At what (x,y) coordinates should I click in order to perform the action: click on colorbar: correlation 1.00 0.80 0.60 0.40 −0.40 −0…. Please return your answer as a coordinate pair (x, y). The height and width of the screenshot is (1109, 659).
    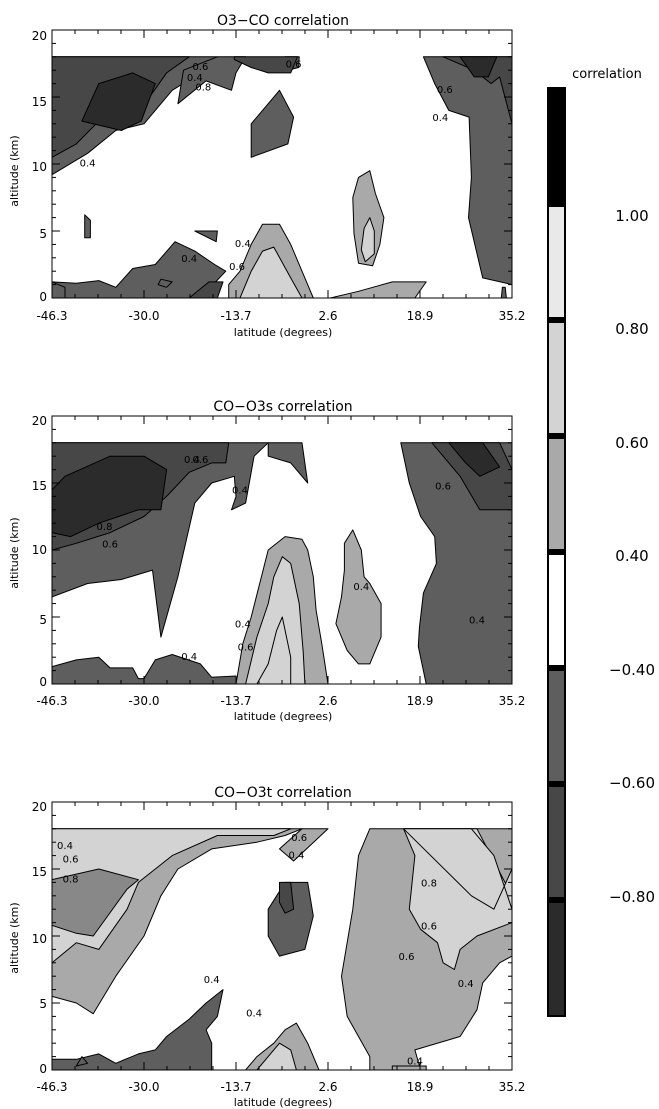
    Looking at the image, I should click on (601, 542).